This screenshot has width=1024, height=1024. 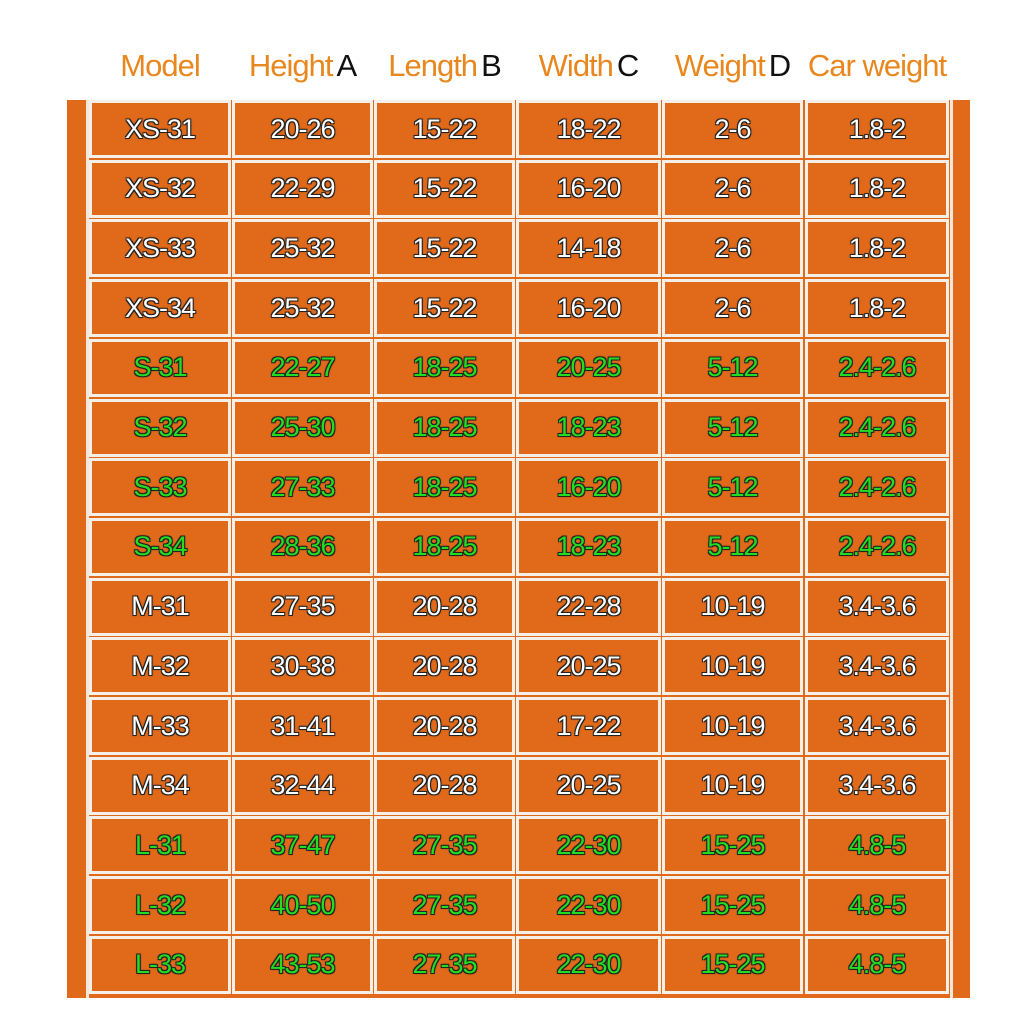 What do you see at coordinates (588, 726) in the screenshot?
I see `table-cell: 17-22` at bounding box center [588, 726].